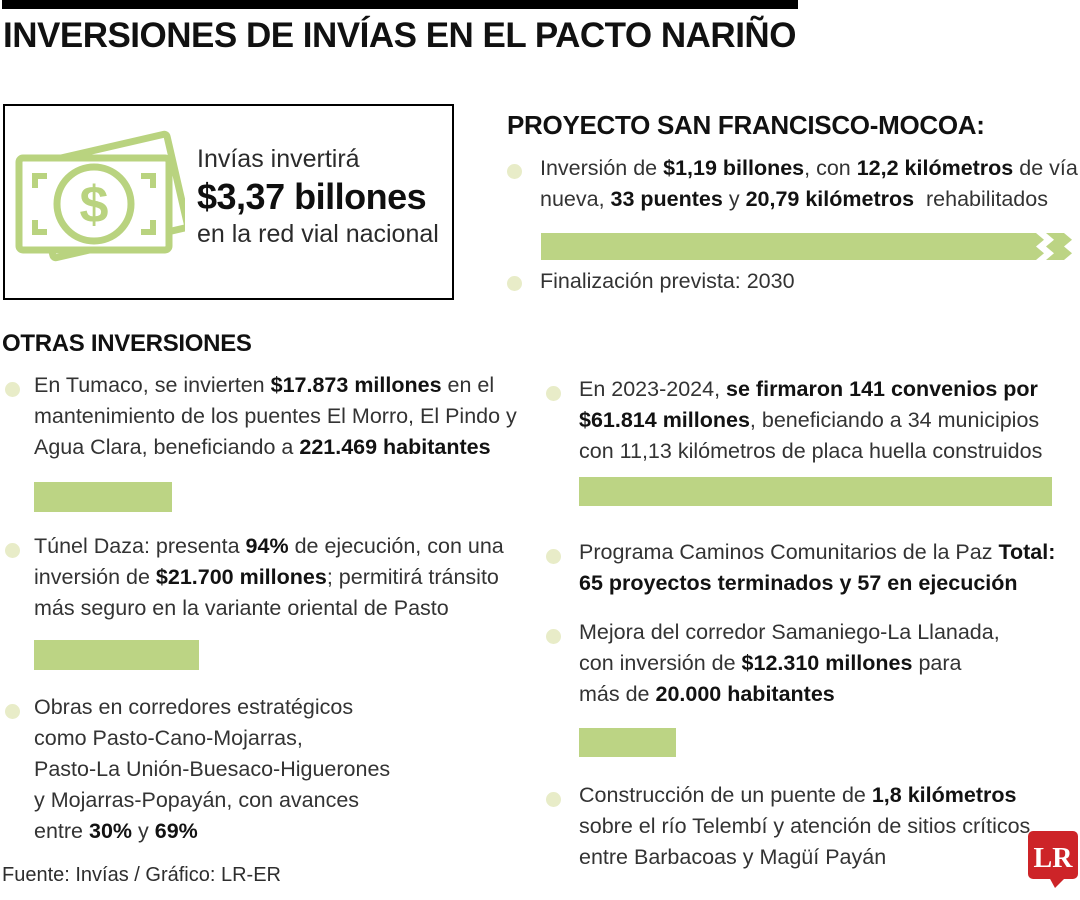  What do you see at coordinates (667, 281) in the screenshot?
I see `project-bullet-completion: Finalización prevista: 2030` at bounding box center [667, 281].